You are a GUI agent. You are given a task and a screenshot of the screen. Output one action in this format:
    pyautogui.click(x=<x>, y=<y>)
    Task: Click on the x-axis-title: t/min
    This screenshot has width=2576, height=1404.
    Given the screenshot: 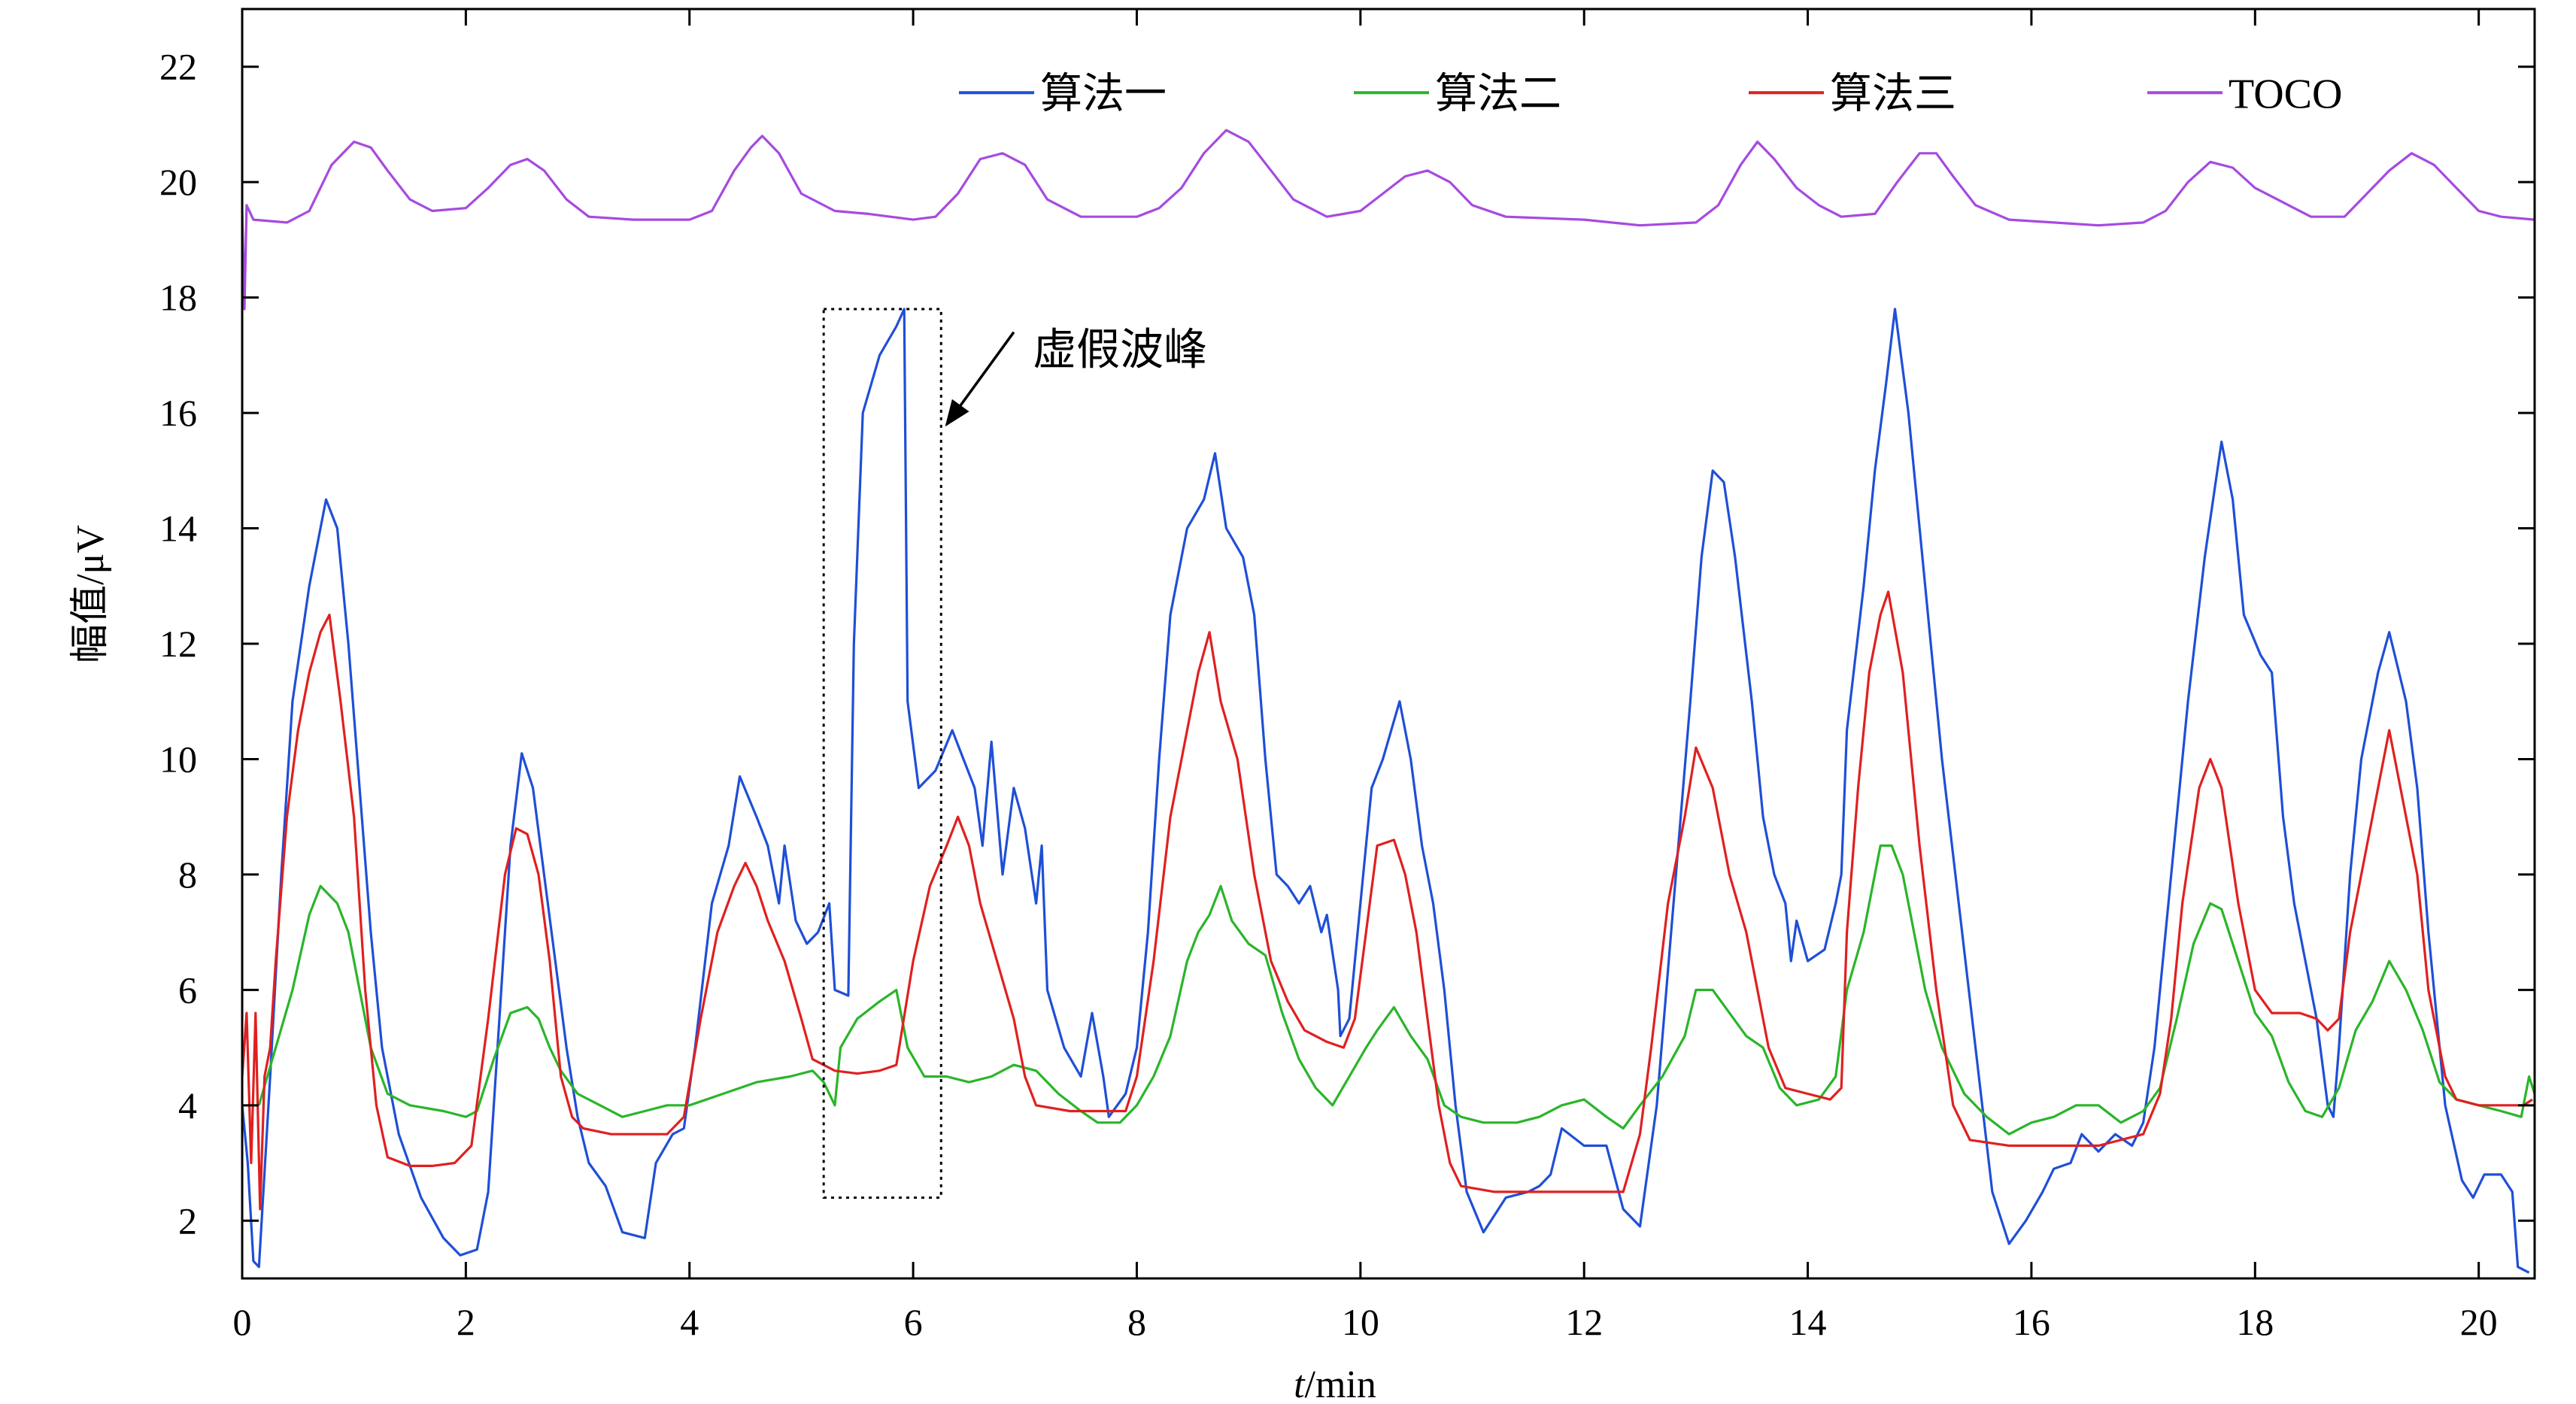 What is the action you would take?
    pyautogui.click(x=1335, y=1383)
    